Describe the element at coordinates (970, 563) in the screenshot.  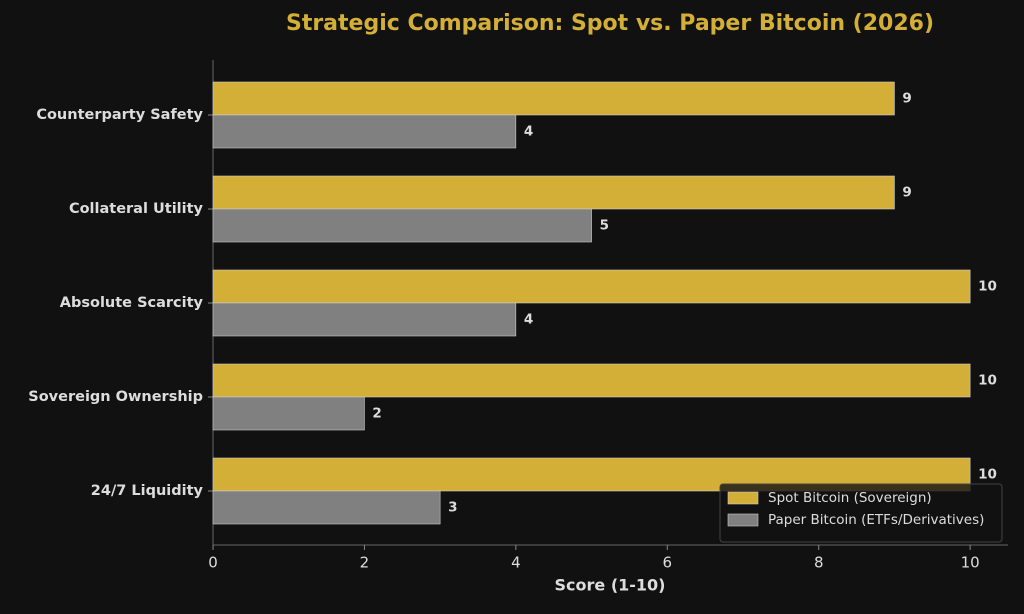
I see `x-tick-label: 10` at that location.